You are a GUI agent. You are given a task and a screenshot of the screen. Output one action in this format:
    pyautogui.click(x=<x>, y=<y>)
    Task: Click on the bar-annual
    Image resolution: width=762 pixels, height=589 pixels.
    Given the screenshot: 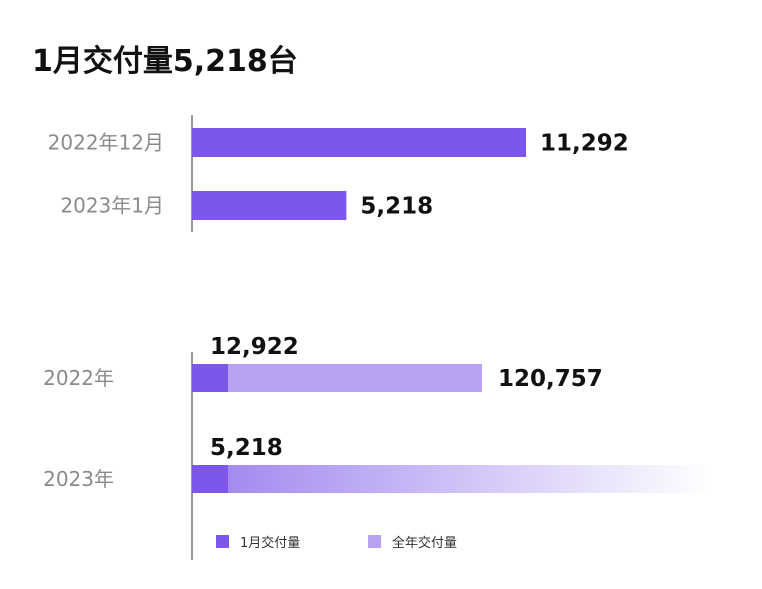 What is the action you would take?
    pyautogui.click(x=337, y=378)
    